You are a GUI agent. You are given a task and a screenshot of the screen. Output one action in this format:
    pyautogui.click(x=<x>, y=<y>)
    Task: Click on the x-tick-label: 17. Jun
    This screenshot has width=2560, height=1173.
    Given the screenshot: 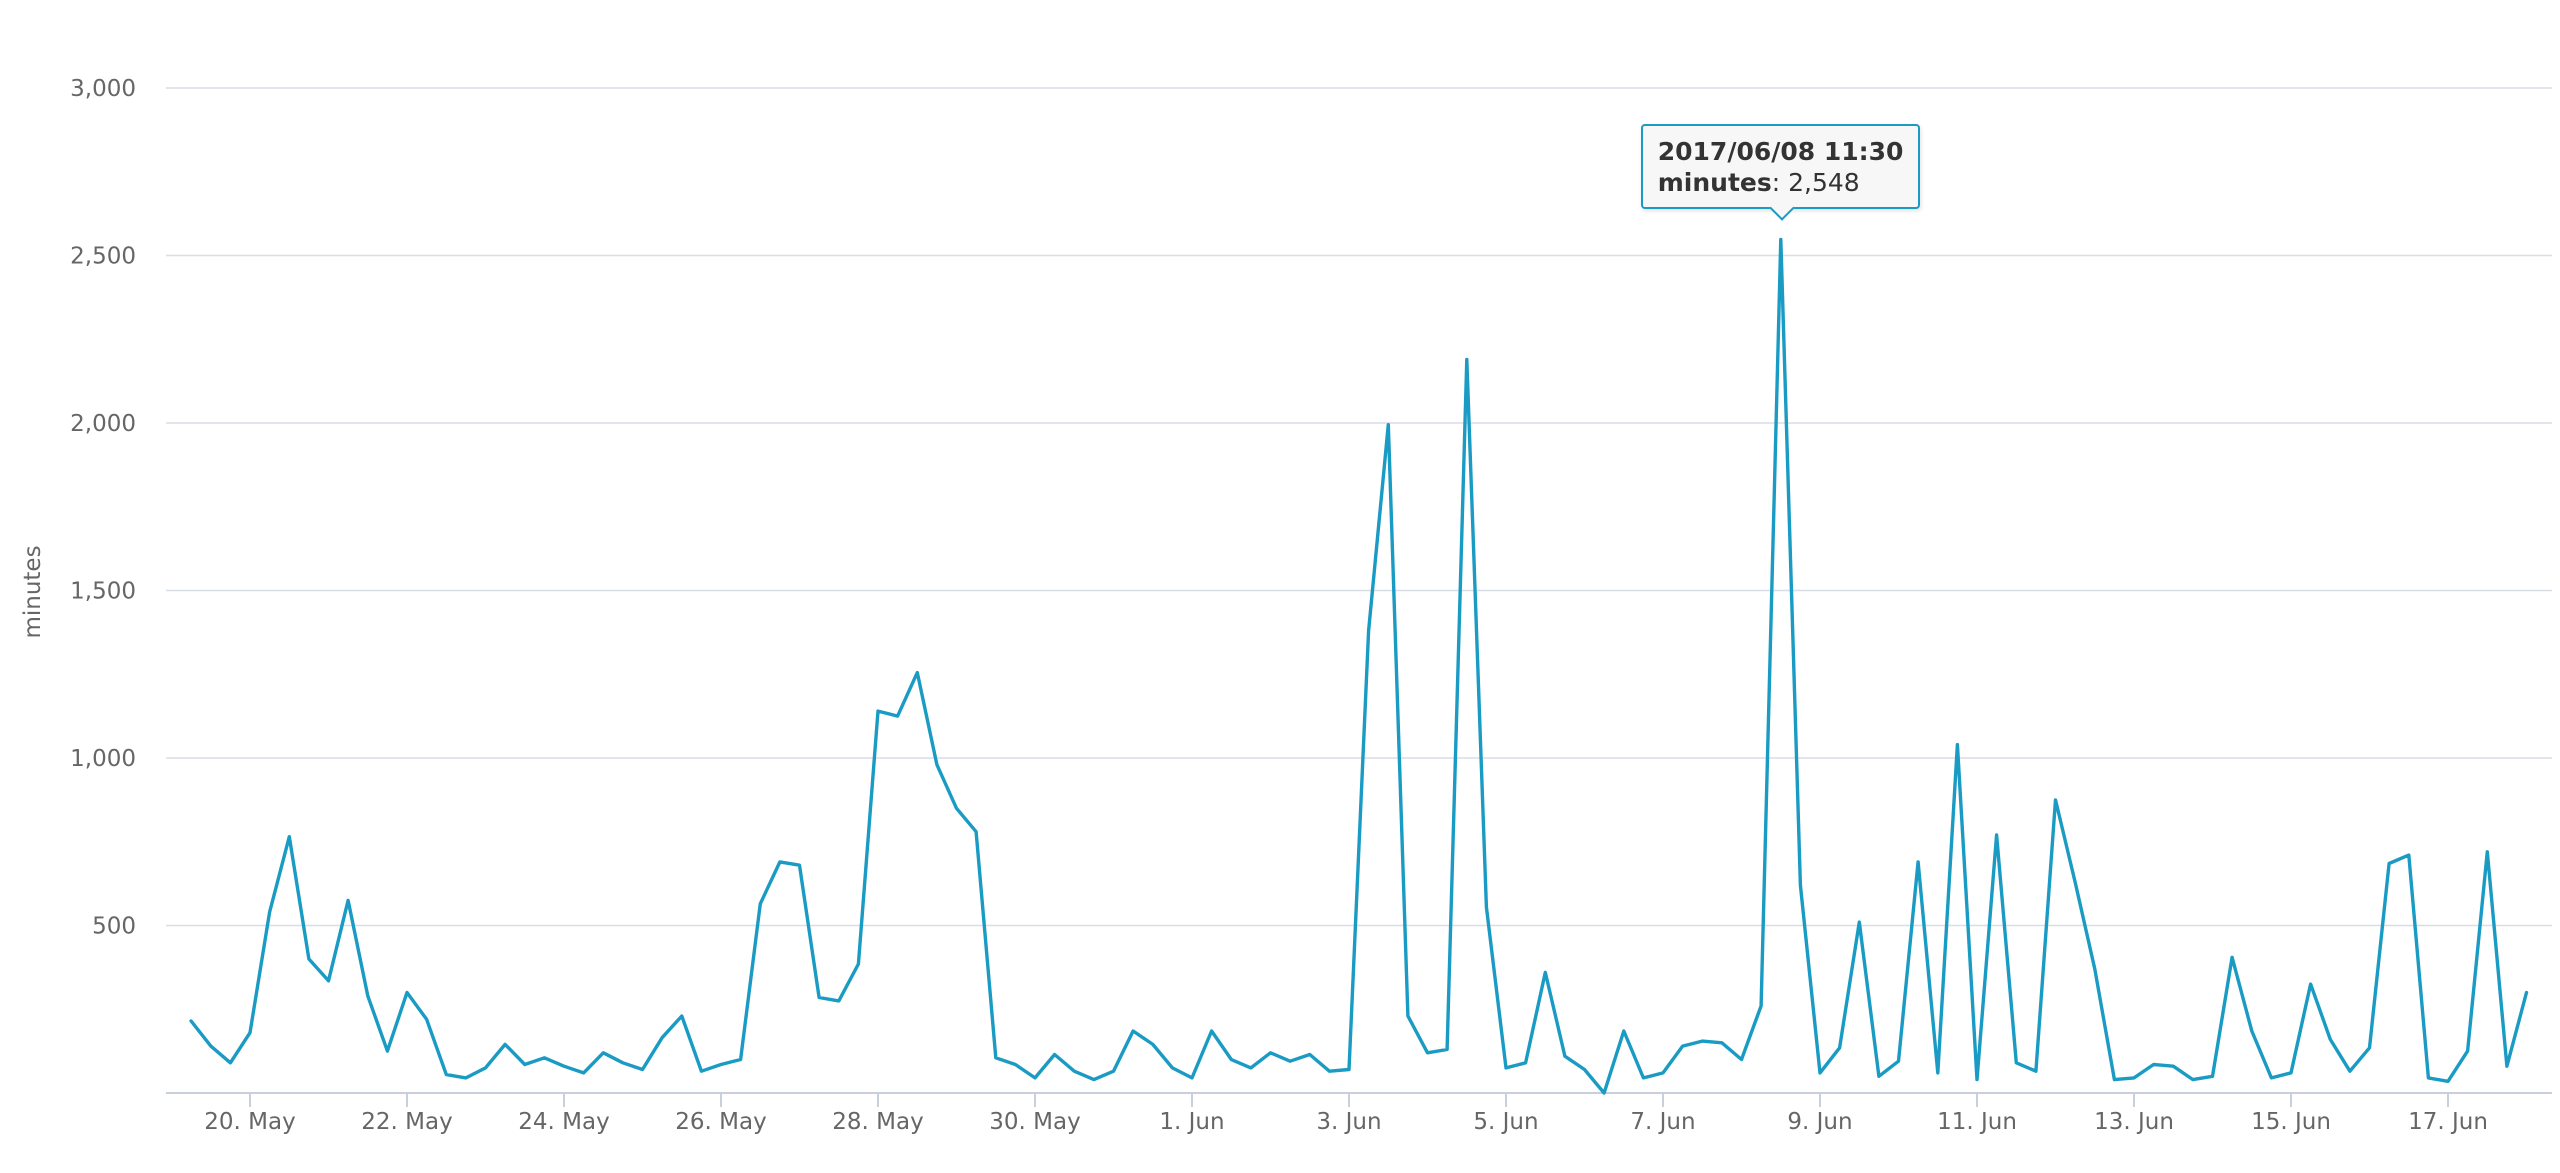 What is the action you would take?
    pyautogui.click(x=2448, y=1122)
    